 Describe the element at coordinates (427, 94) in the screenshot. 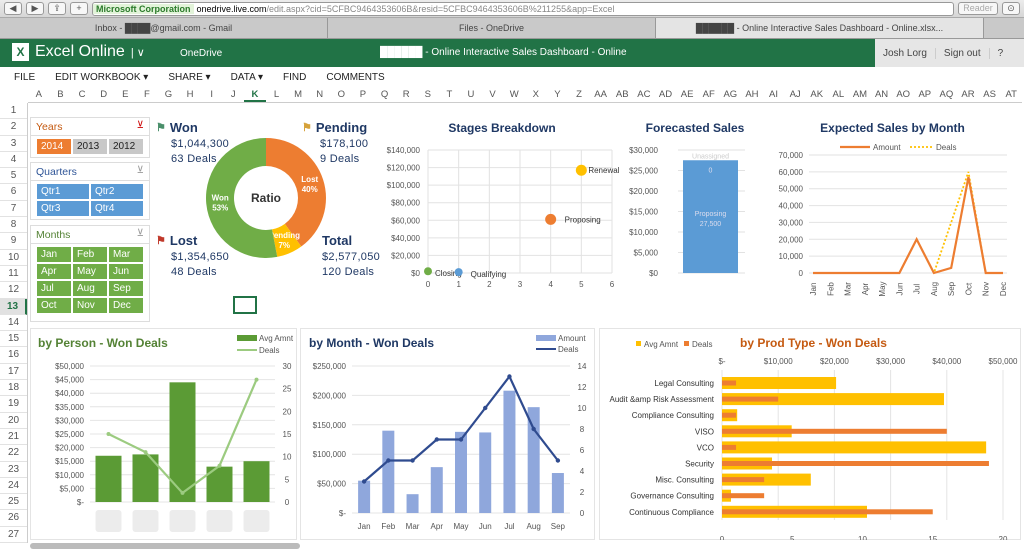

I see `column-header-s: S` at that location.